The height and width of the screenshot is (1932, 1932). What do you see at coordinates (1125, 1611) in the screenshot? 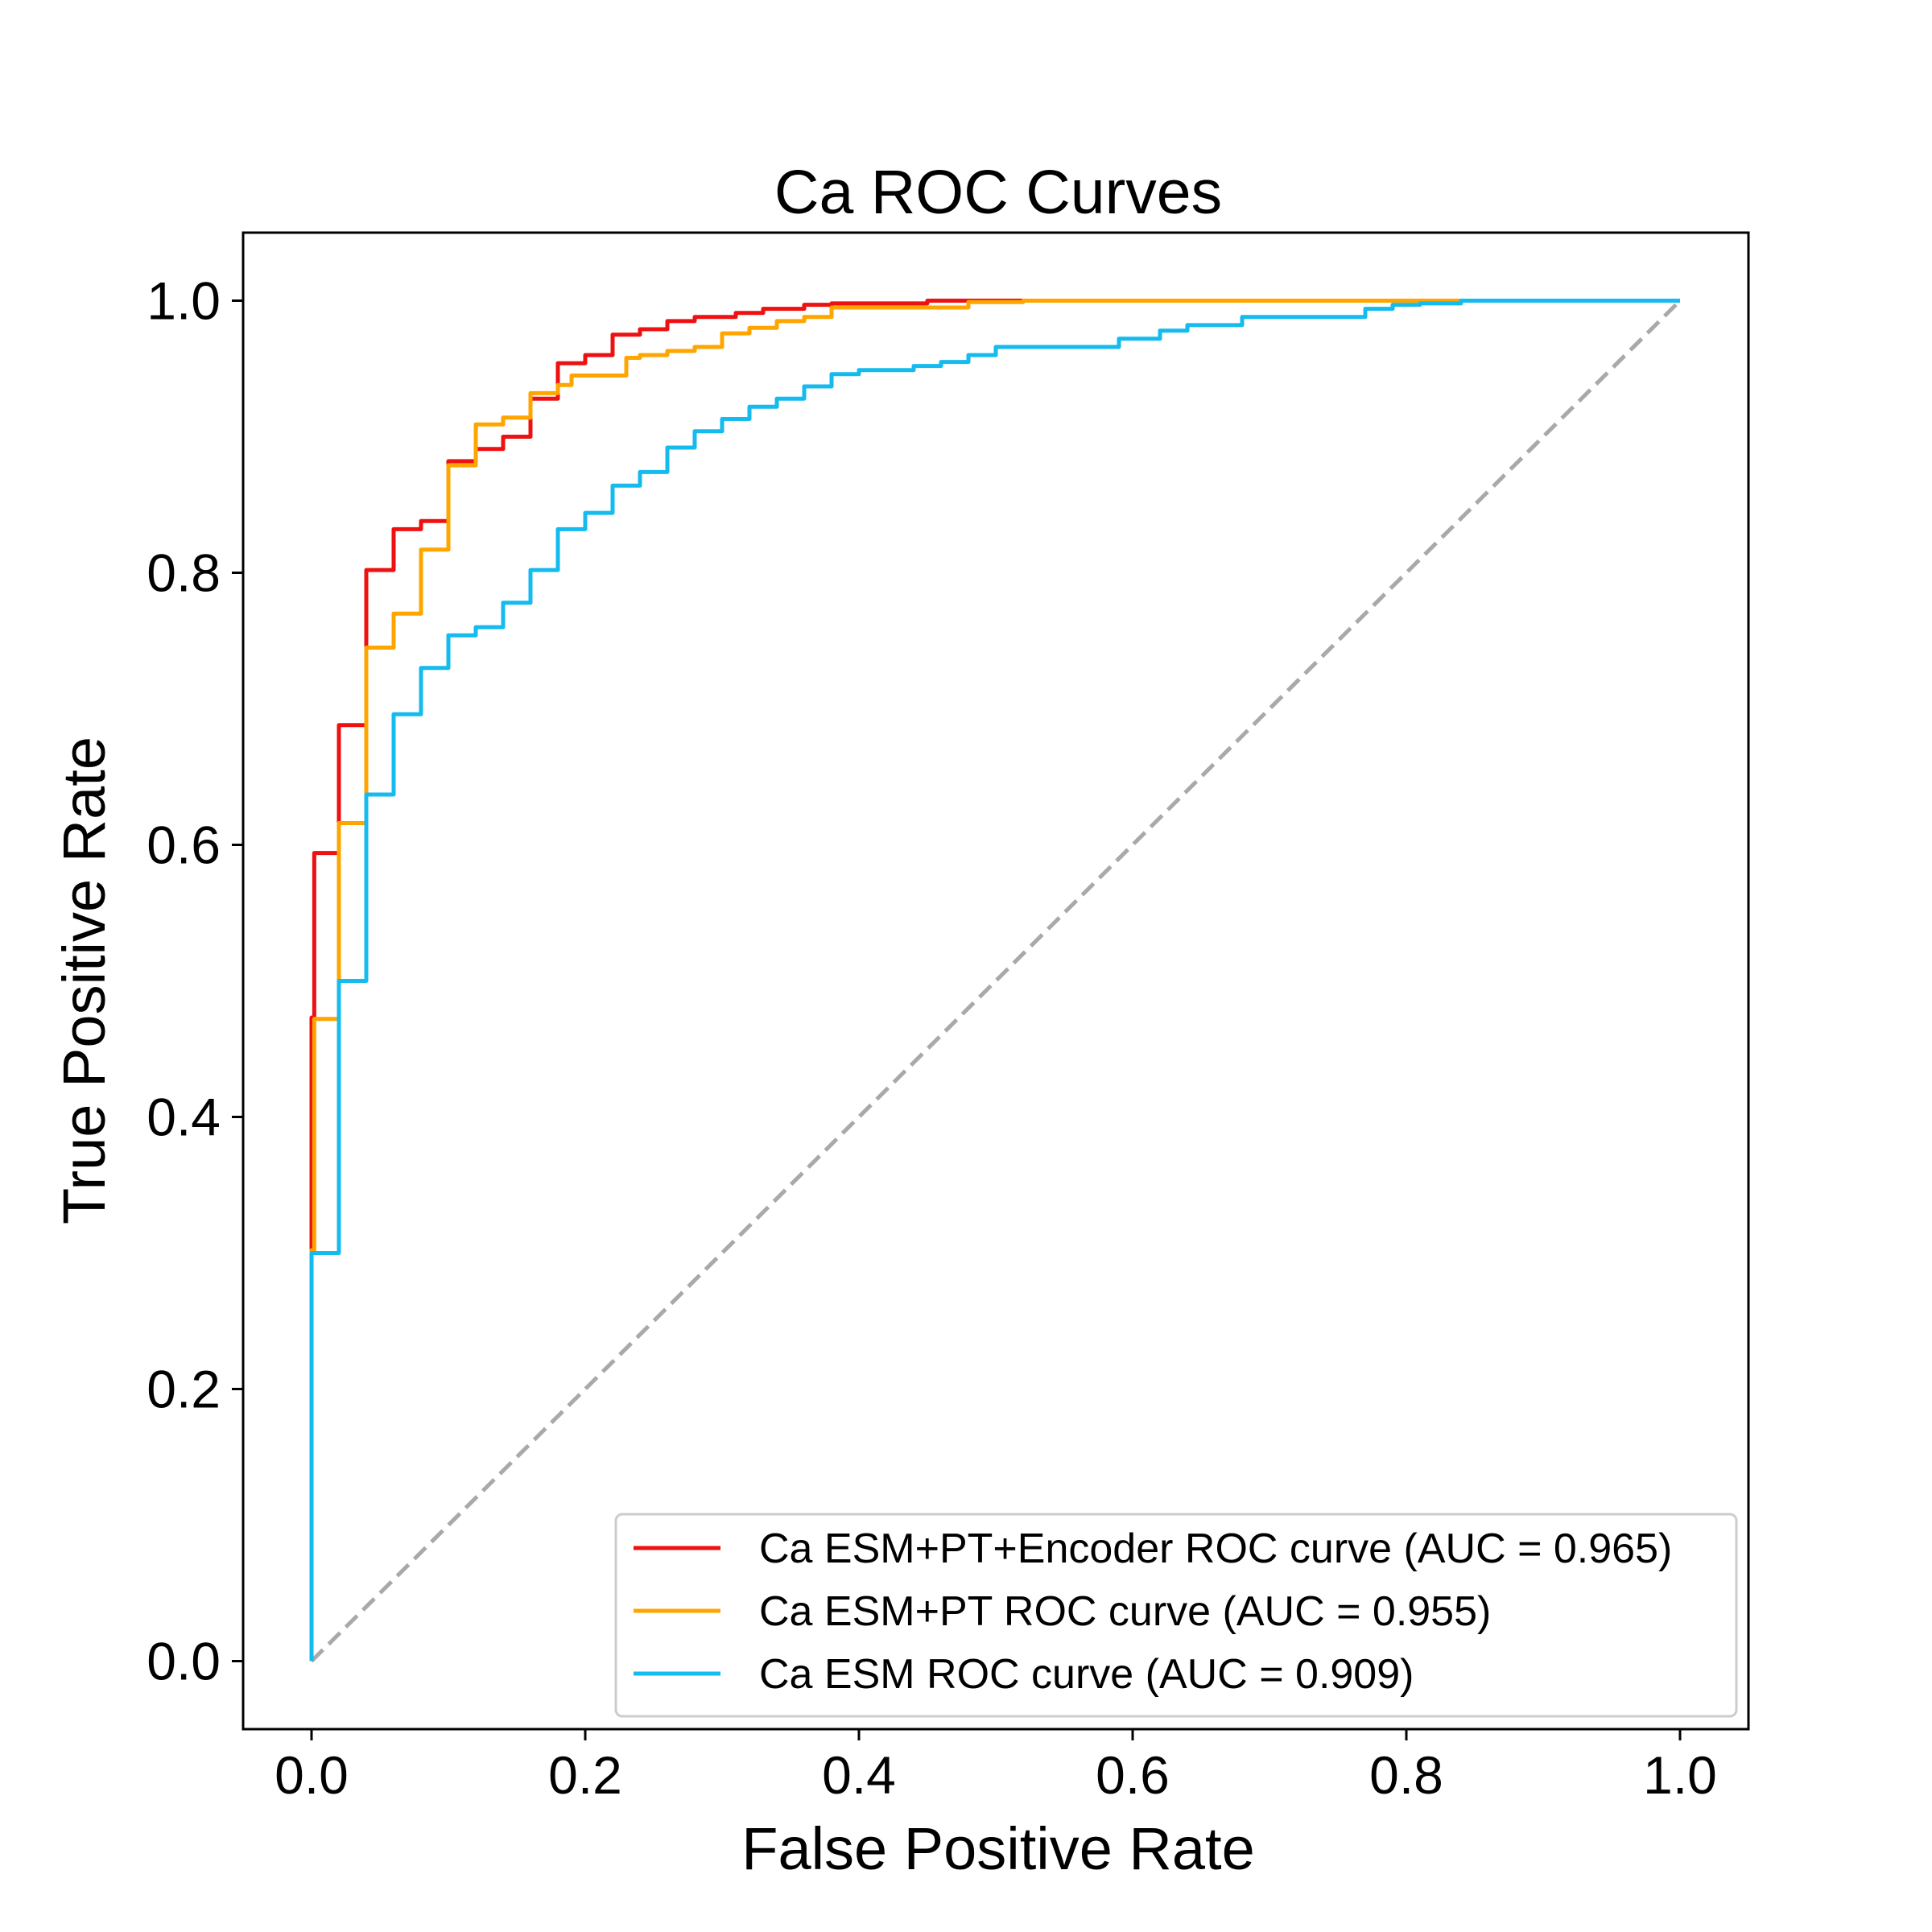
I see `legend-label: Ca ESM+PT ROC curve (AUC = 0.955)` at bounding box center [1125, 1611].